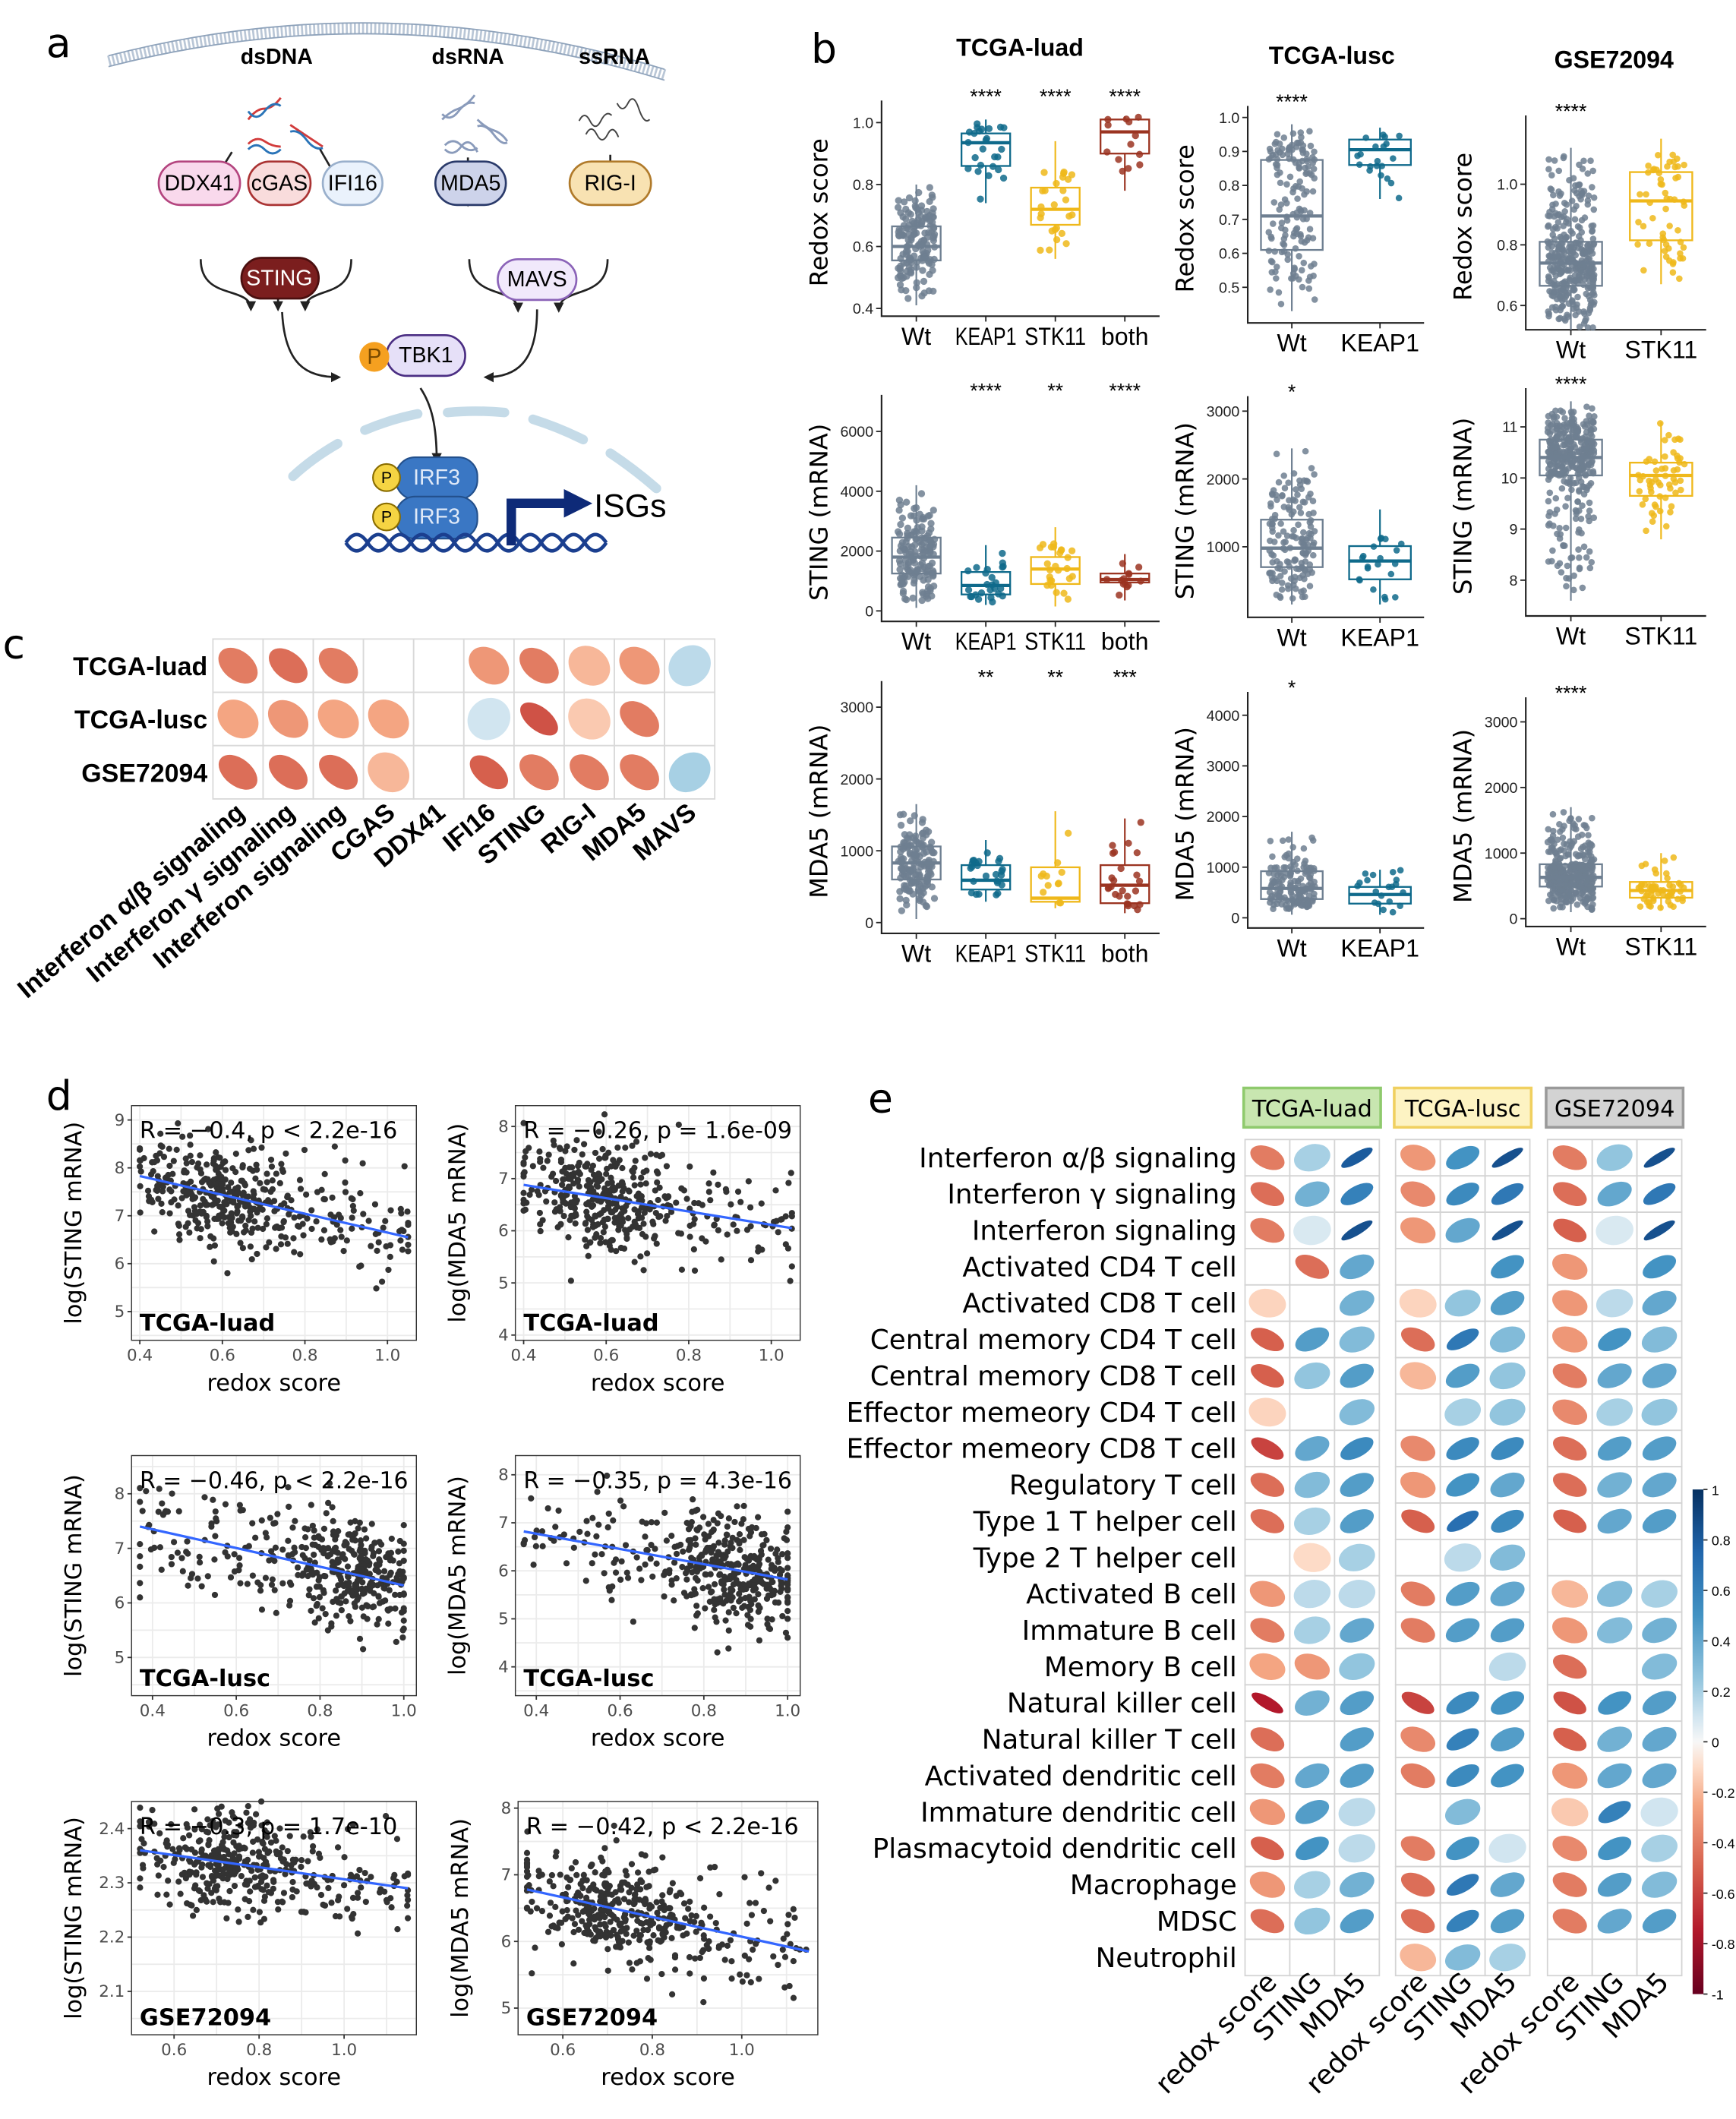  I want to click on x-tick-label: STK11, so click(1055, 336).